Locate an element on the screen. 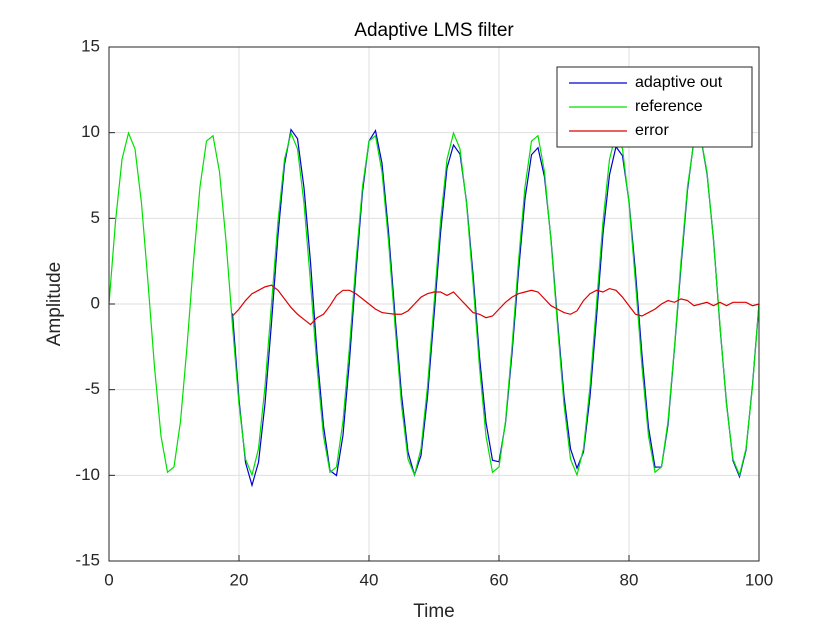 The image size is (840, 630). legend-label: adaptive out is located at coordinates (679, 82).